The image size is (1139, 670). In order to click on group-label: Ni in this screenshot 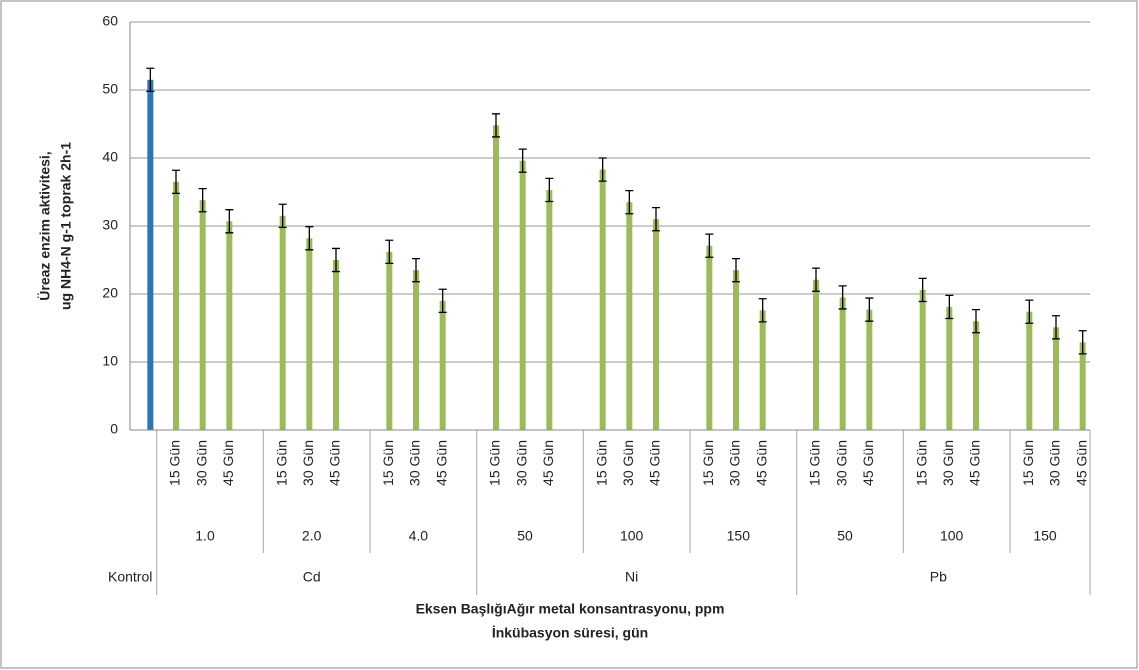, I will do `click(631, 577)`.